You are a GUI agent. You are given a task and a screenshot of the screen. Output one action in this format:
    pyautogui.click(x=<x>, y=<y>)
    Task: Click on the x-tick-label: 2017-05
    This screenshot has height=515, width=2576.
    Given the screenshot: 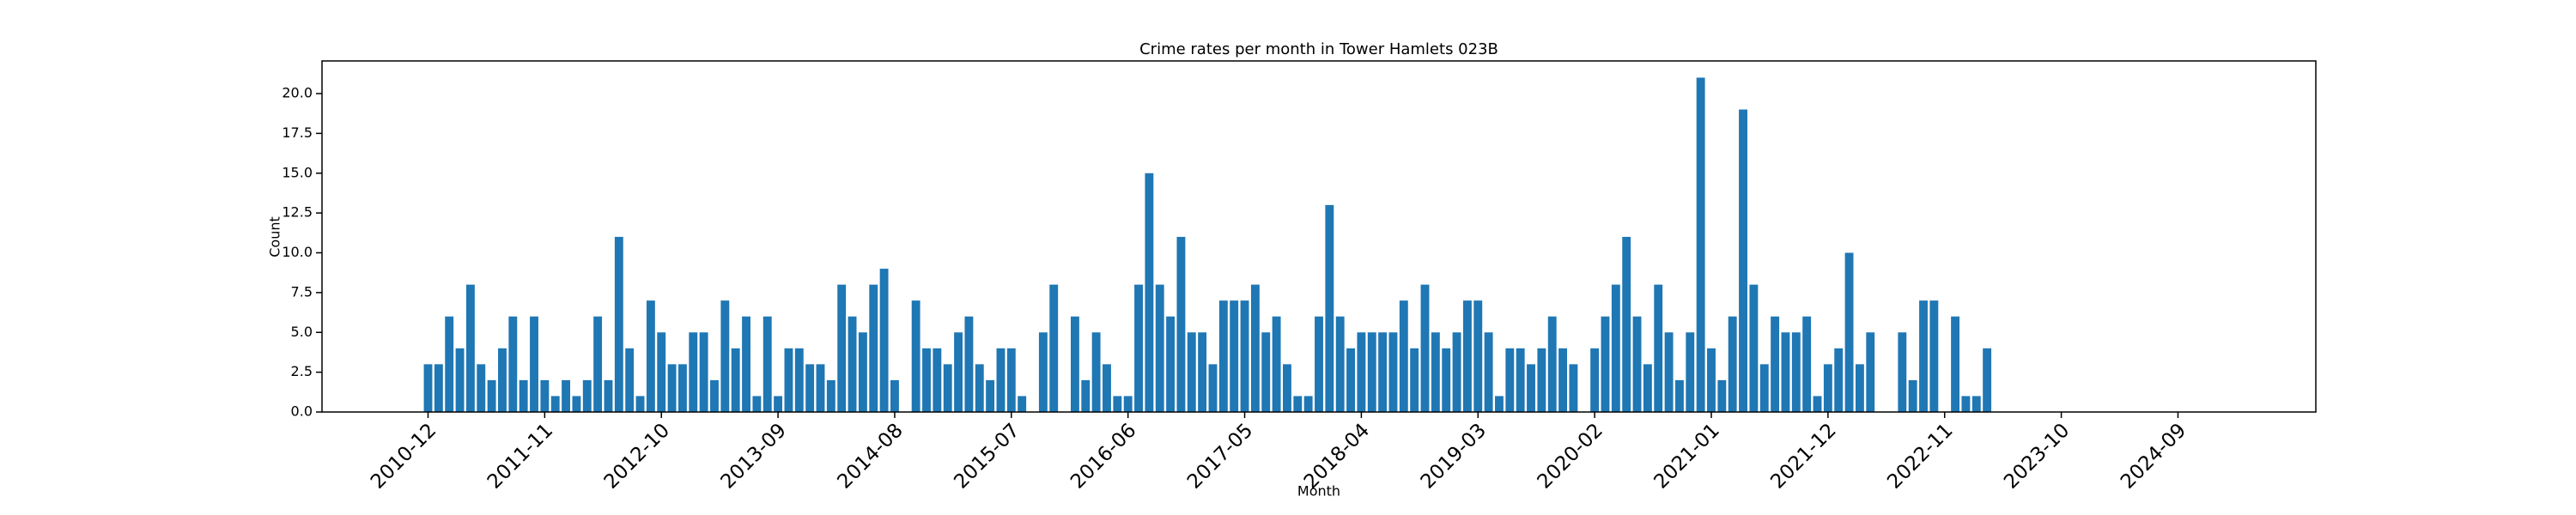 What is the action you would take?
    pyautogui.click(x=1220, y=456)
    